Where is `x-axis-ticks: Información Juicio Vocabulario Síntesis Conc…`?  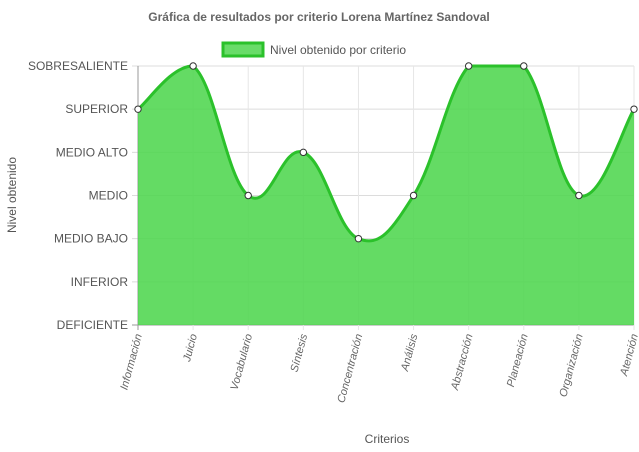 x-axis-ticks: Información Juicio Vocabulario Síntesis Conc… is located at coordinates (378, 368).